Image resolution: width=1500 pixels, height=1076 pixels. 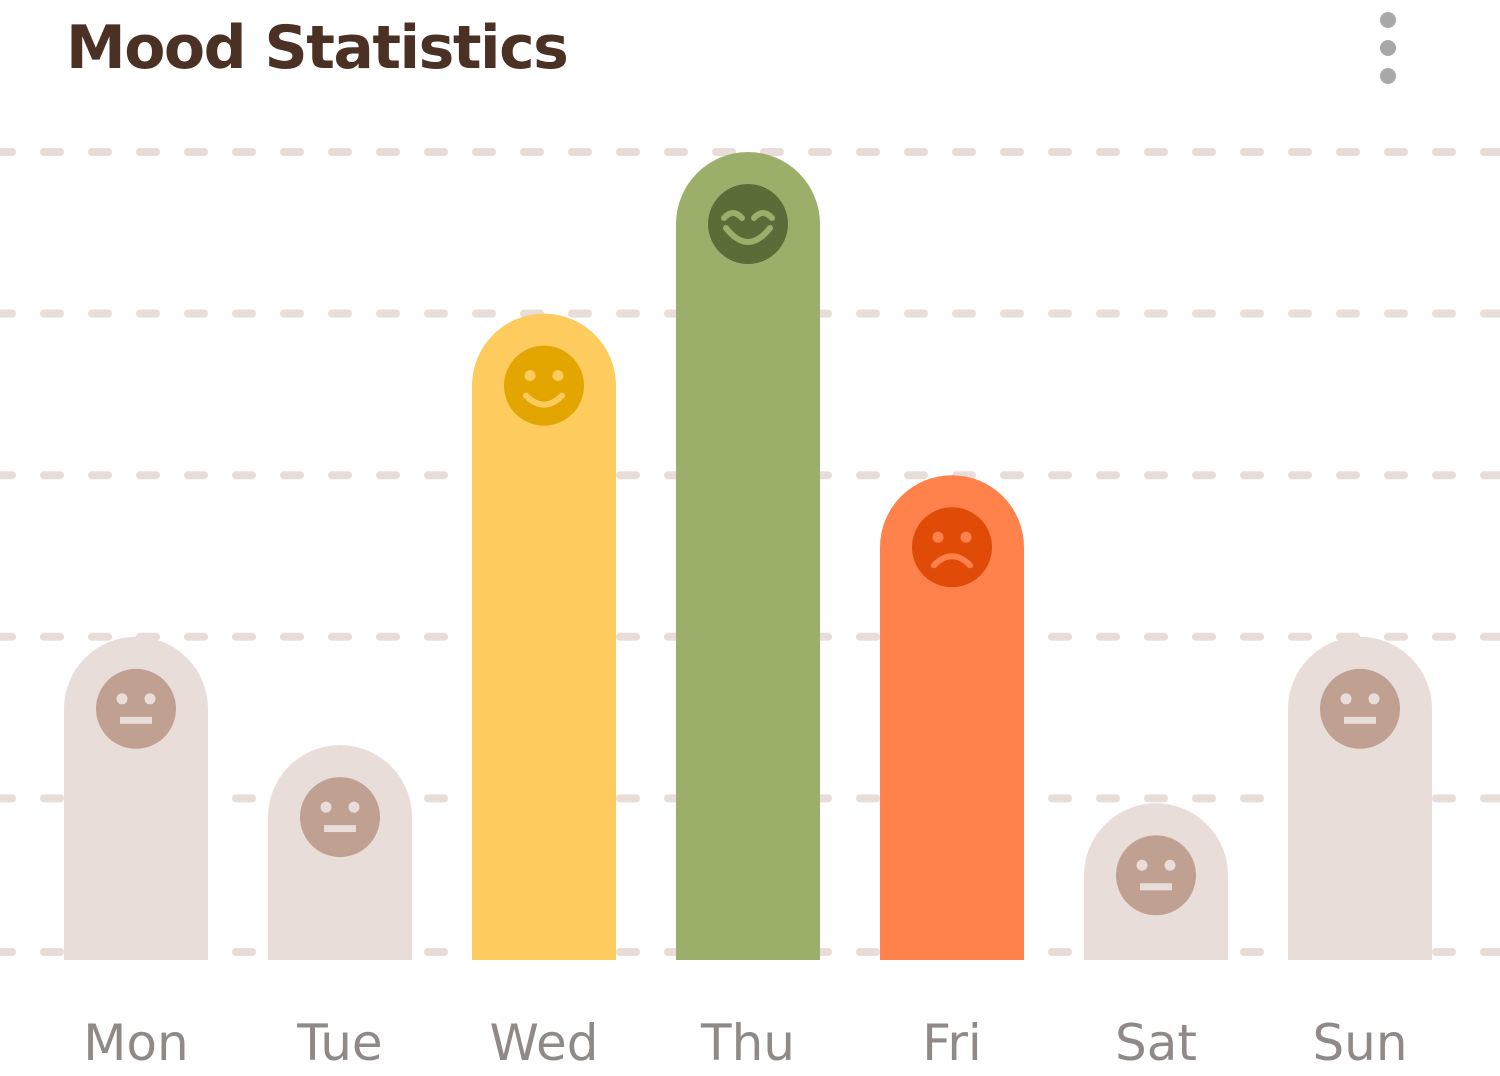 What do you see at coordinates (748, 224) in the screenshot?
I see `joyful-face-icon` at bounding box center [748, 224].